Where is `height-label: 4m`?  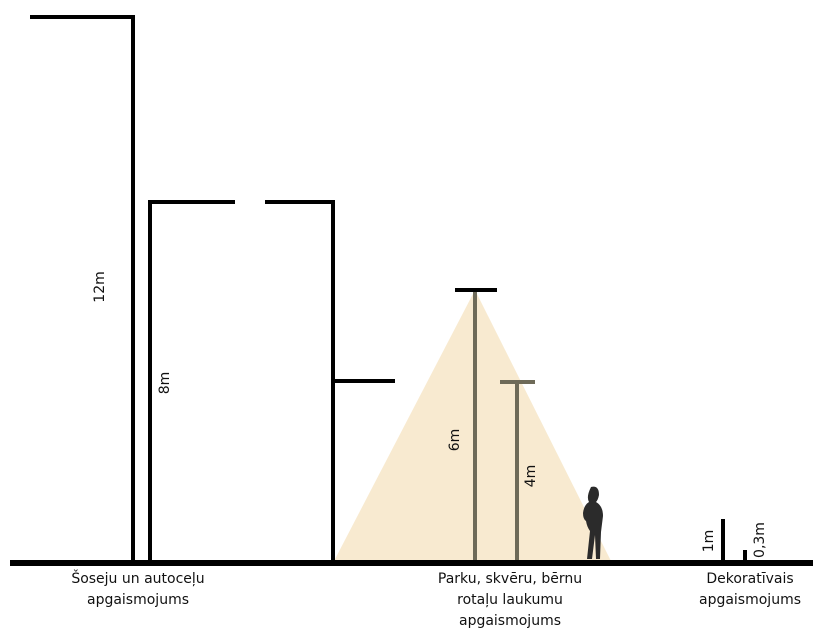
height-label: 4m is located at coordinates (531, 476).